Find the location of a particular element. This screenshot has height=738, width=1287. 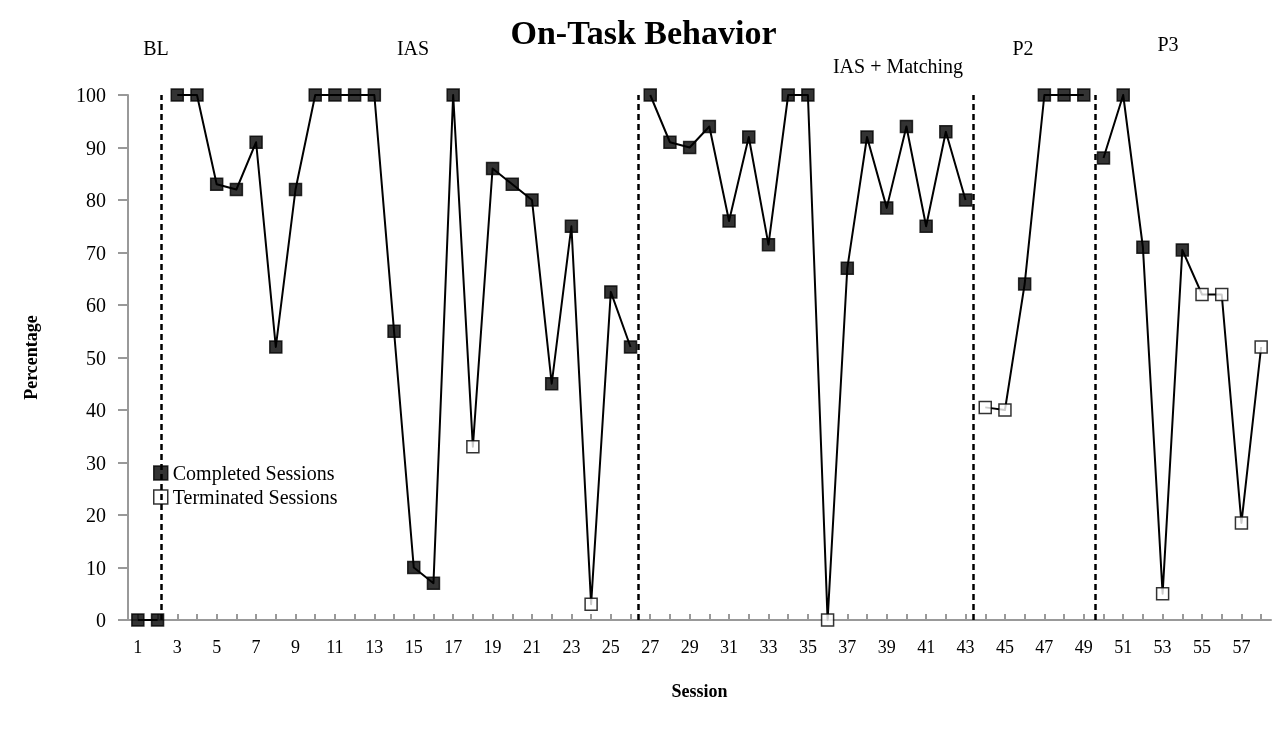

x-tick-label: 55 is located at coordinates (1202, 647).